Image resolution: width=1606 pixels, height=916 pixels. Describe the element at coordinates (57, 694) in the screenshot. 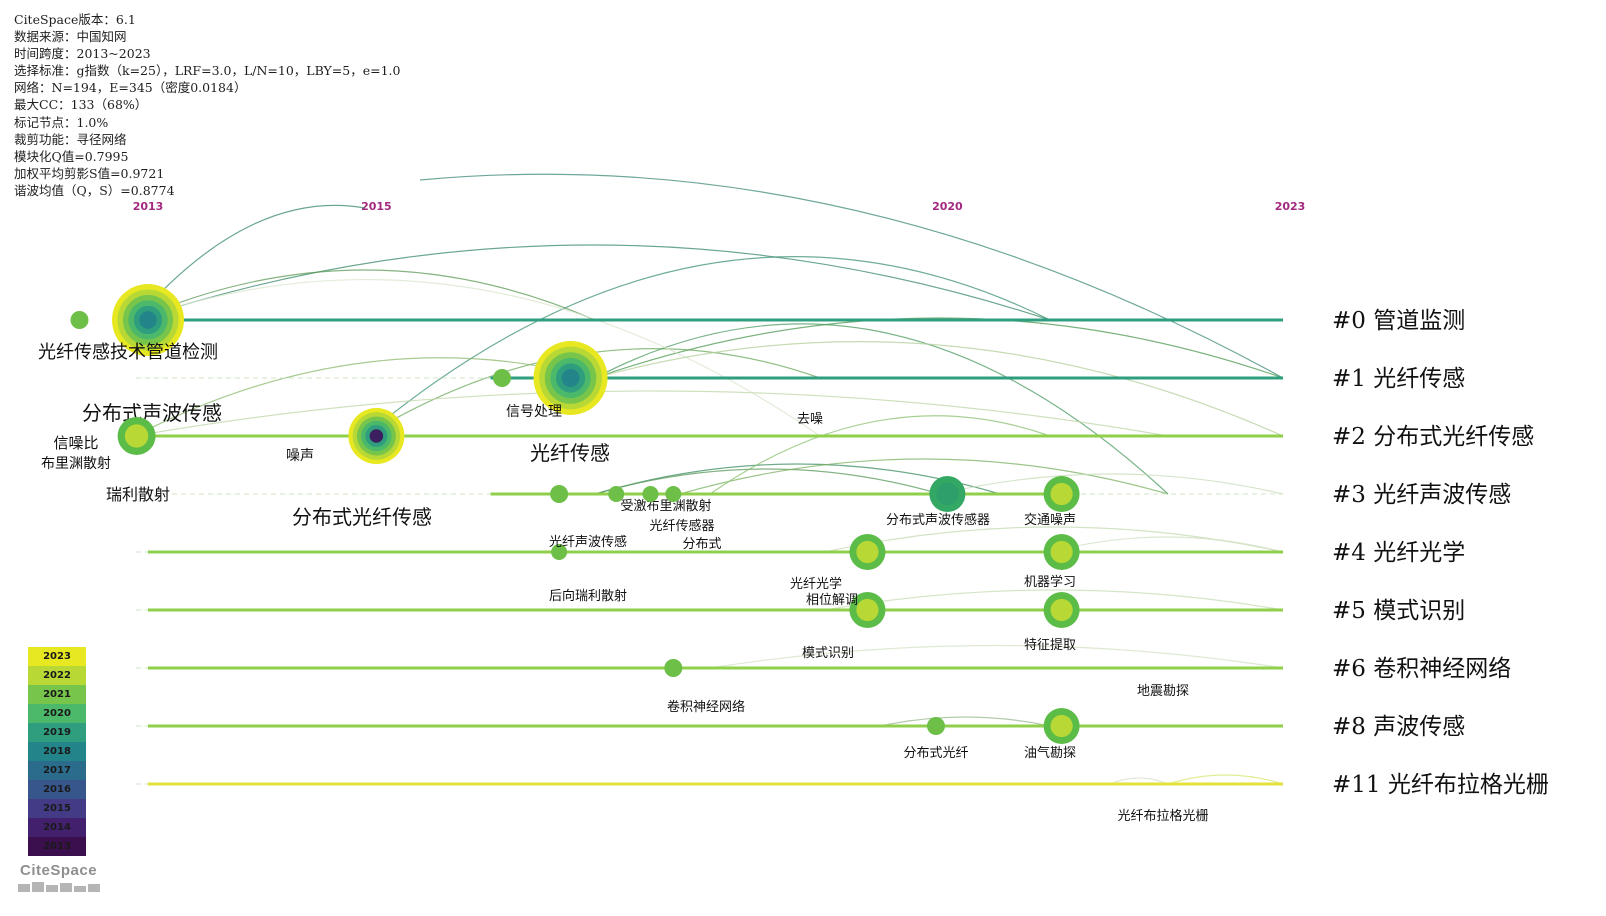

I see `legend-year-2021: 2021` at that location.